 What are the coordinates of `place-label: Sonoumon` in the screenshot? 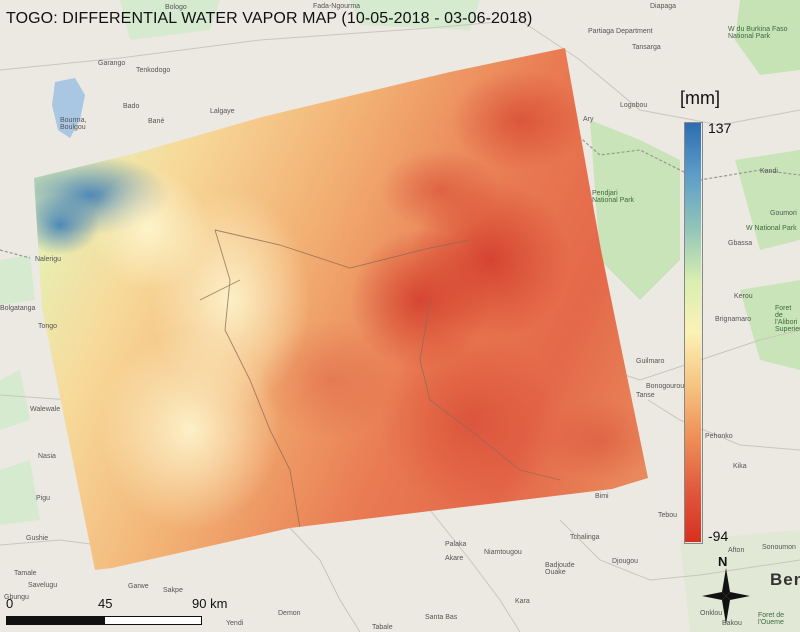 It's located at (779, 547).